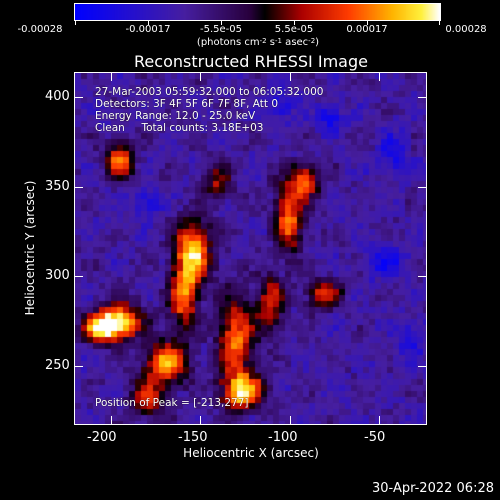 The width and height of the screenshot is (500, 500). Describe the element at coordinates (187, 104) in the screenshot. I see `detectors-text: Detectors: 3F 4F 5F 6F 7F 8F, Att 0` at that location.